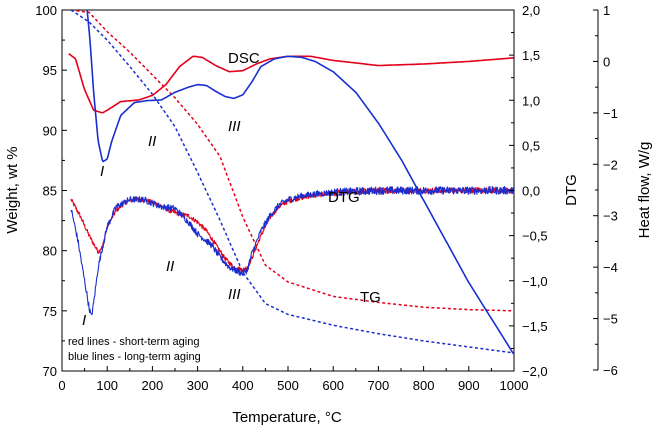  What do you see at coordinates (152, 141) in the screenshot?
I see `dsc-stage-2-label: II` at bounding box center [152, 141].